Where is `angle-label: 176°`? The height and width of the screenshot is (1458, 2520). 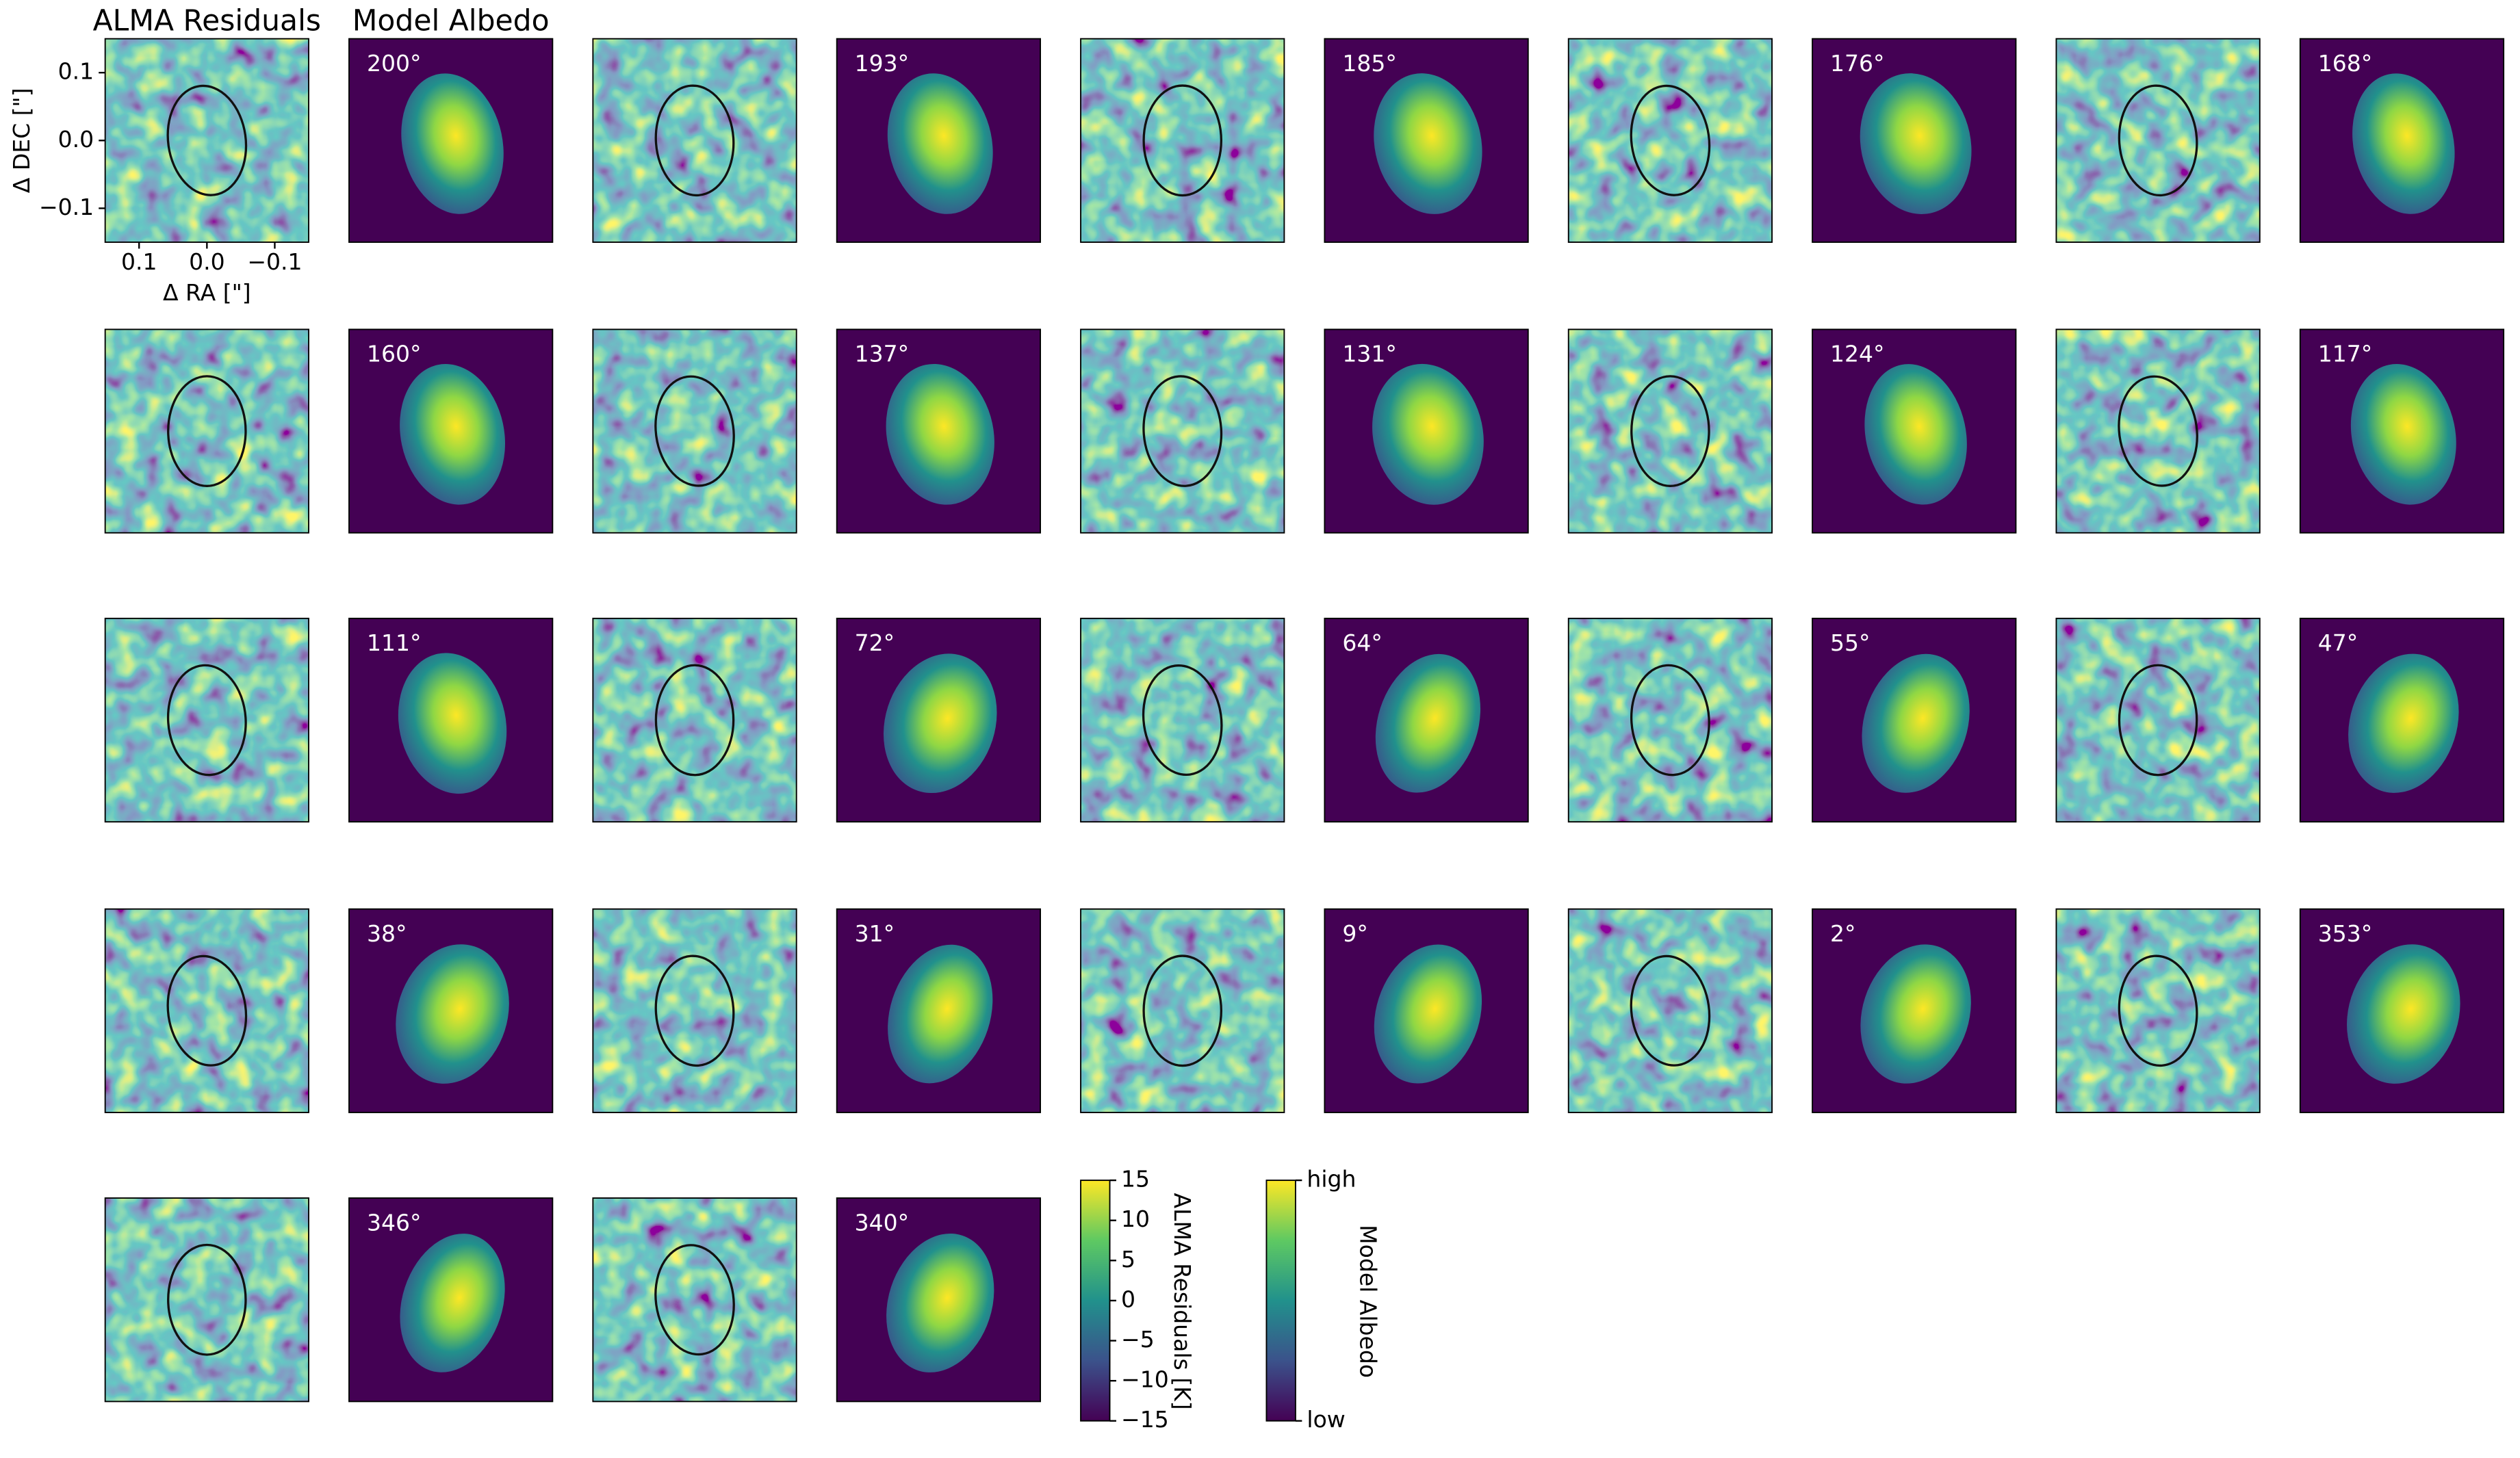
angle-label: 176° is located at coordinates (1857, 63).